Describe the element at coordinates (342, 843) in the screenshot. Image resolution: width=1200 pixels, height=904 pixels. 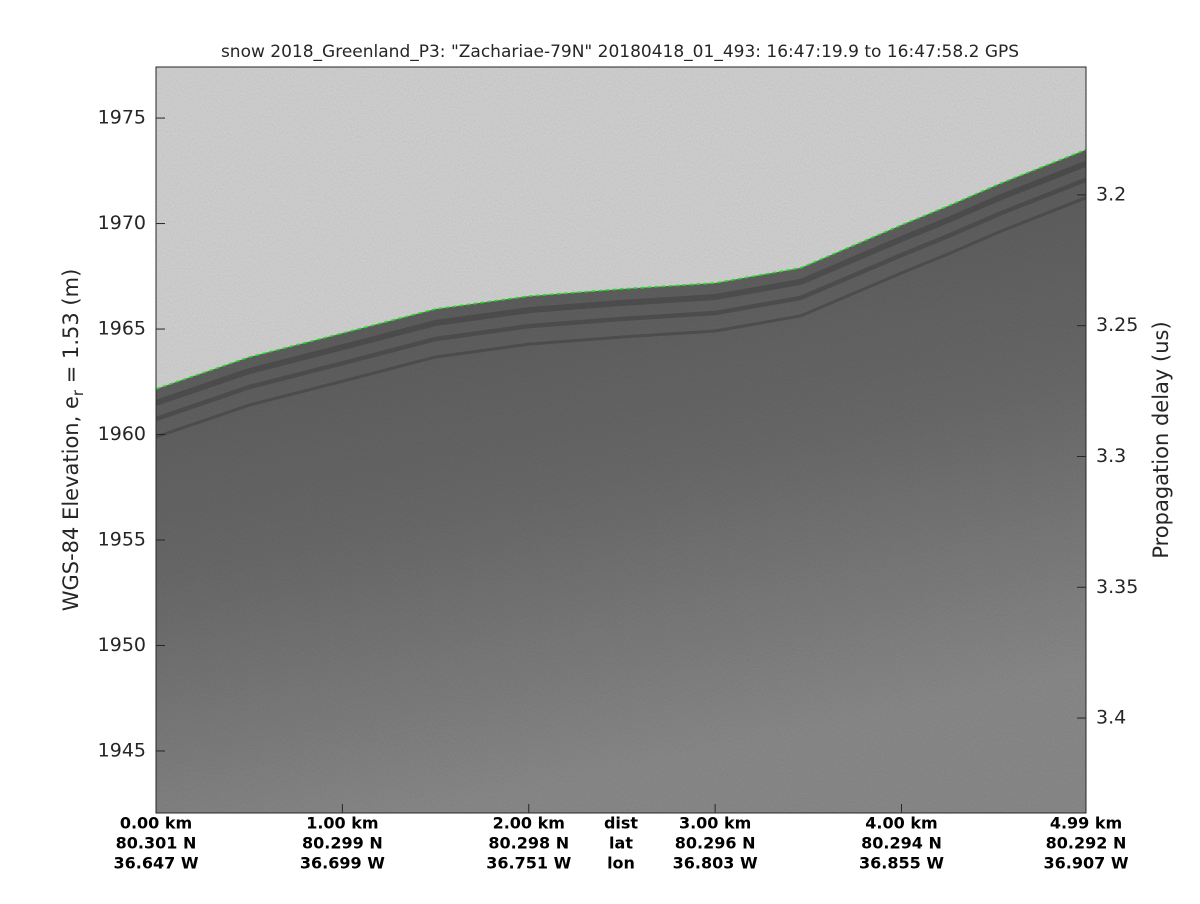
I see `x-tick-lat: 80.299 N` at that location.